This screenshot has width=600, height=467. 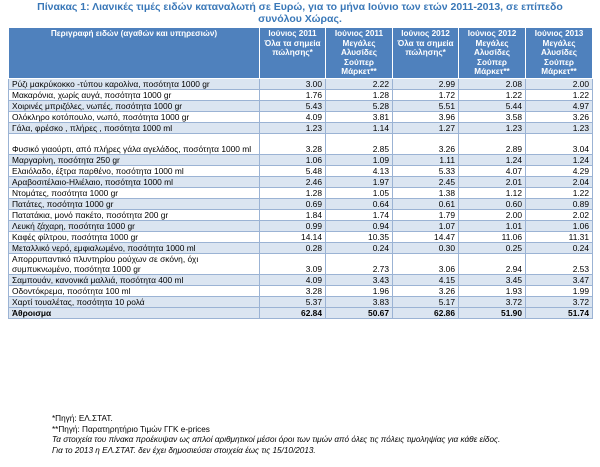 What do you see at coordinates (425, 94) in the screenshot?
I see `row-value: 1.72` at bounding box center [425, 94].